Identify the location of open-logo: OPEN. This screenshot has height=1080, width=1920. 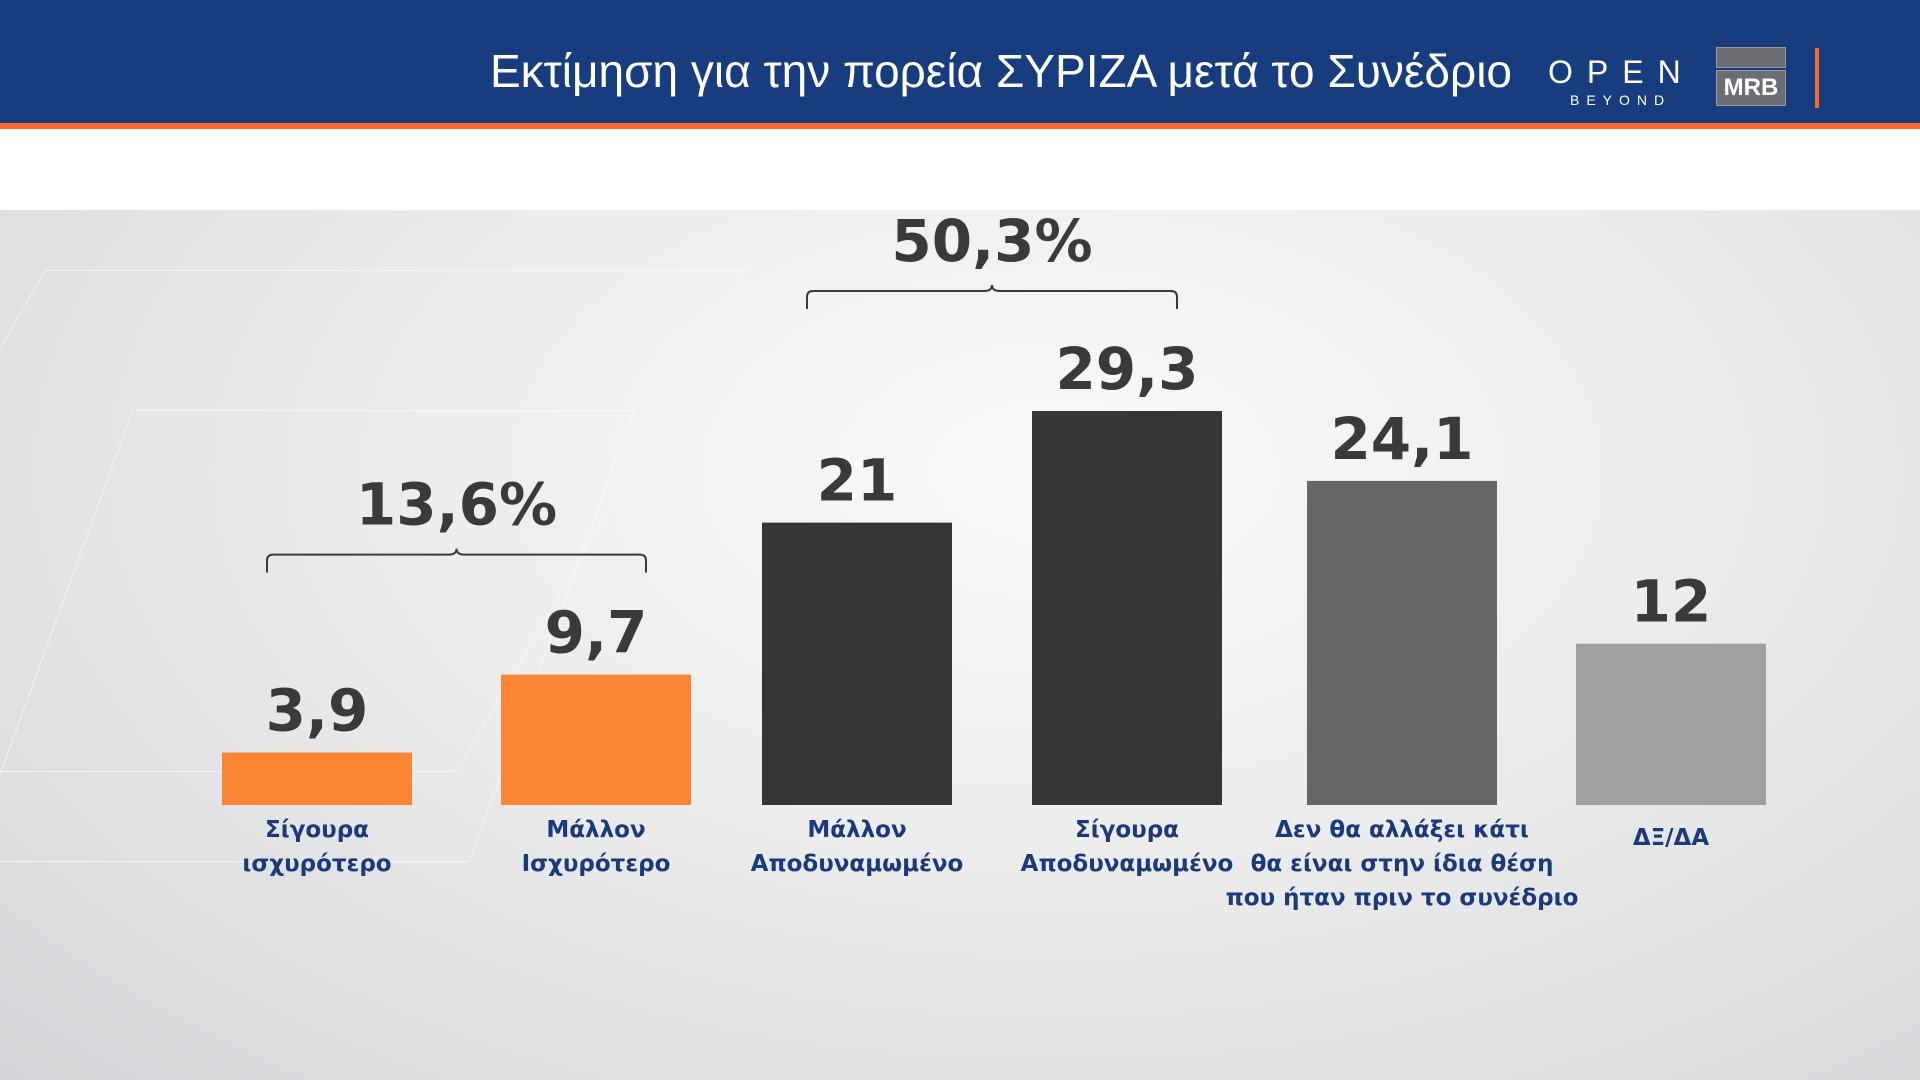
(1621, 72).